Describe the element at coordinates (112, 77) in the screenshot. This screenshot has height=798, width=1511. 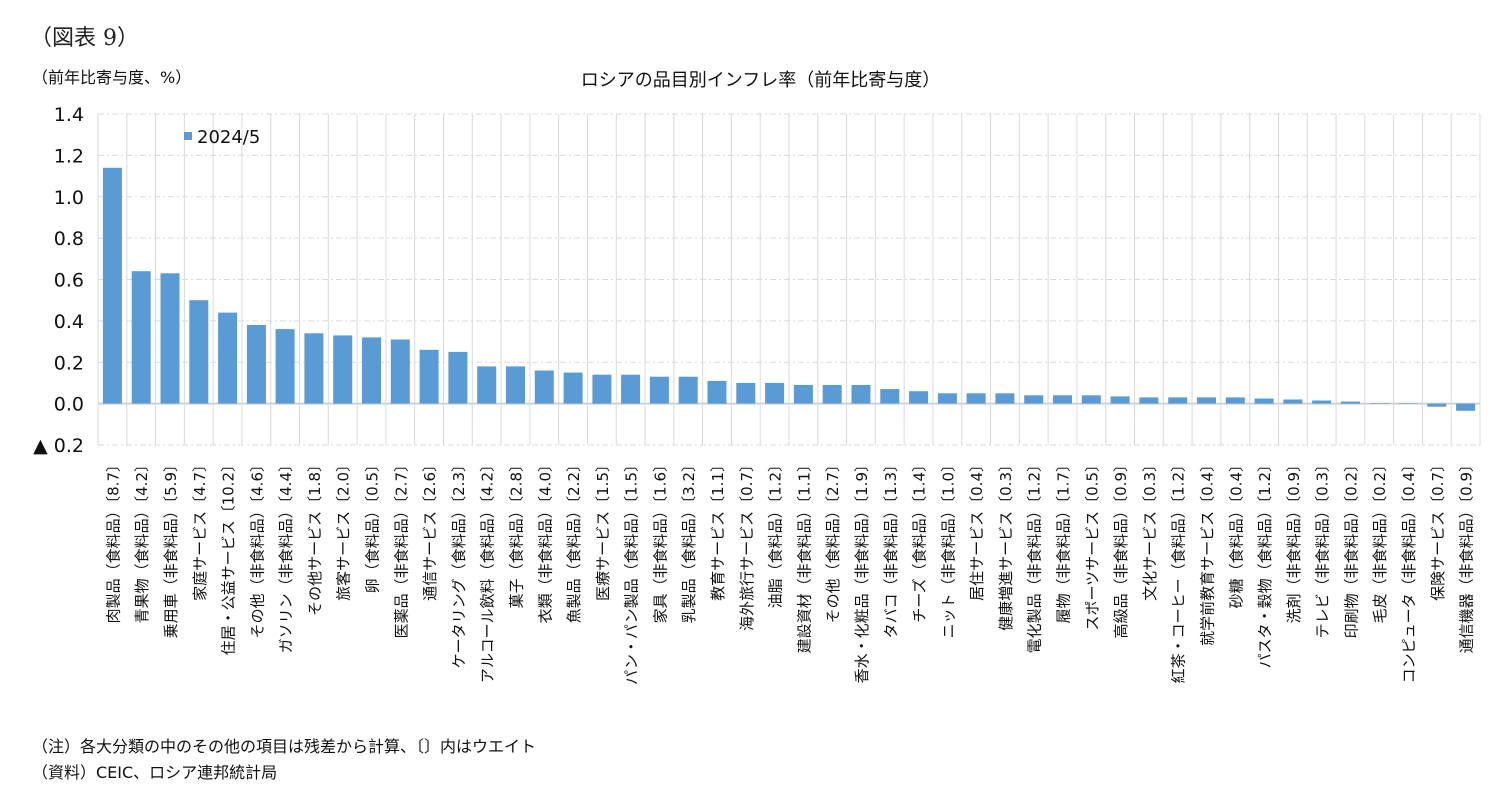
I see `y-axis-unit-label: （前年比寄与度、%）` at that location.